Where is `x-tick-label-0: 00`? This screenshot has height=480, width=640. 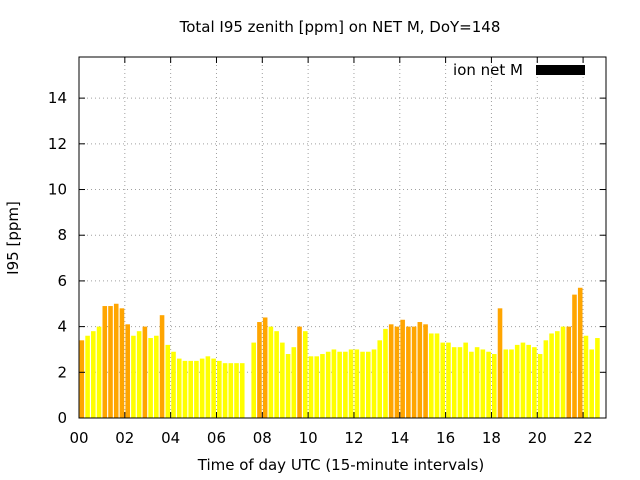
x-tick-label-0: 00 is located at coordinates (78, 438).